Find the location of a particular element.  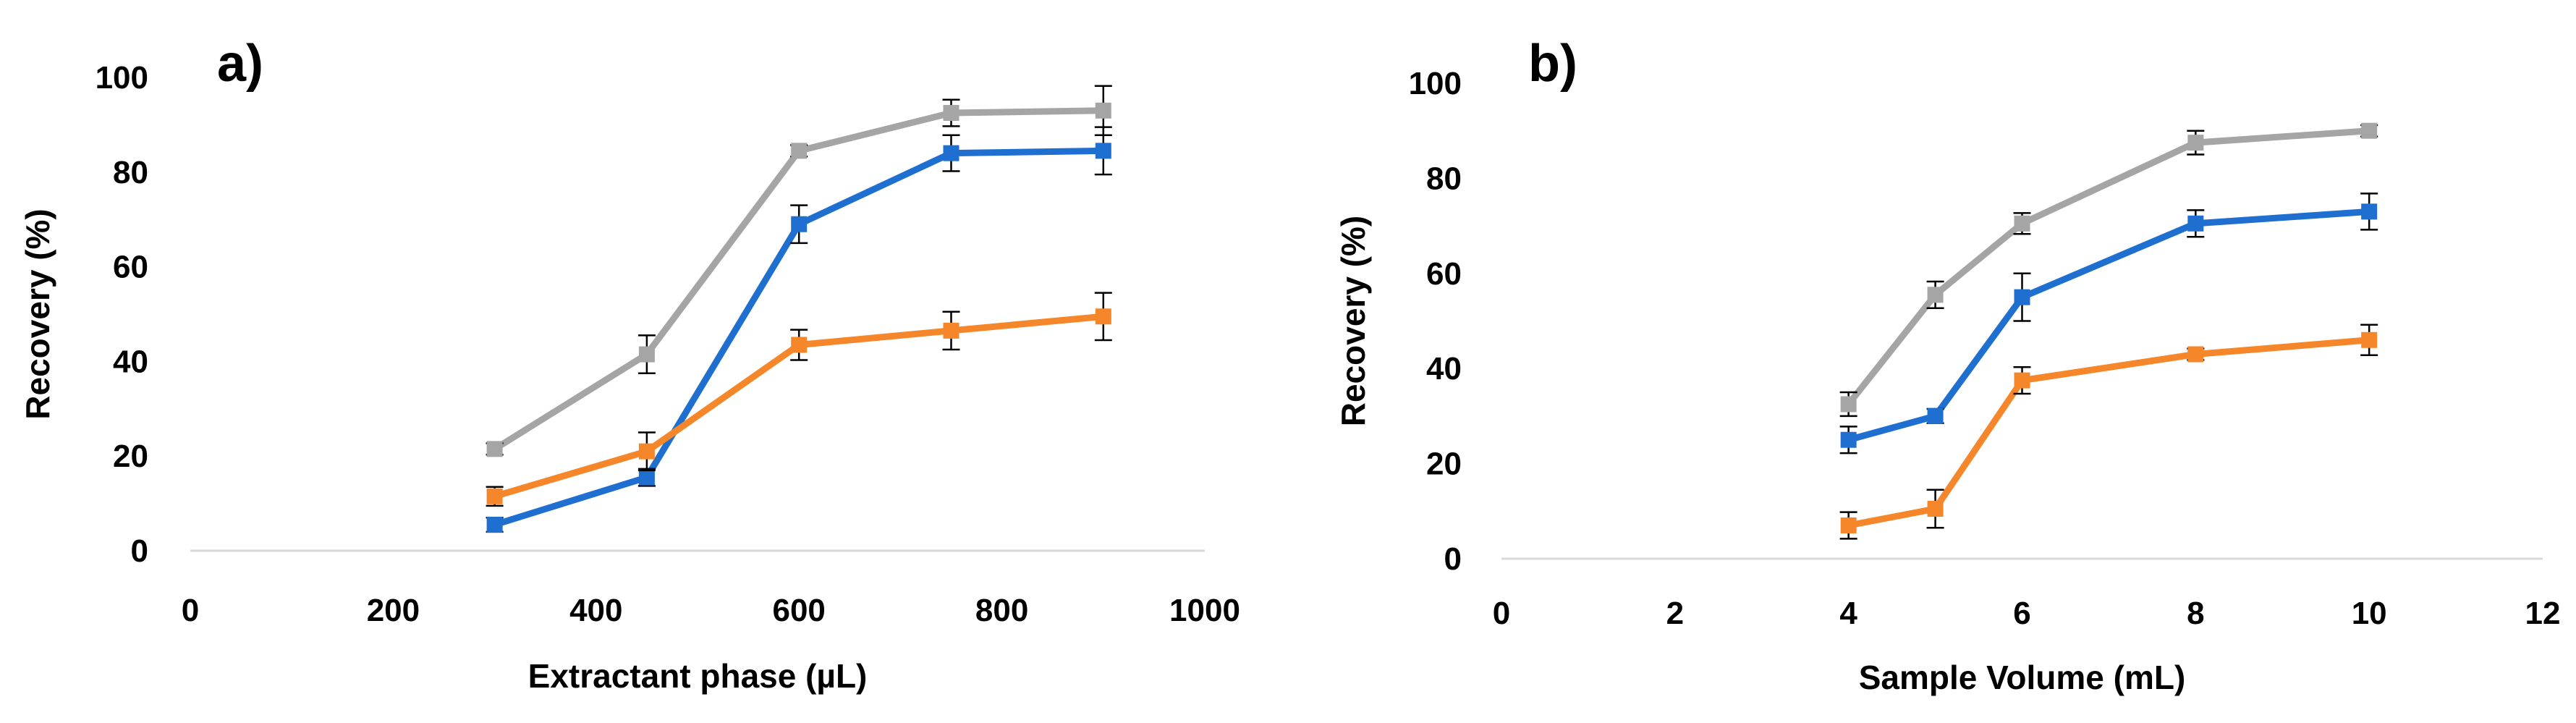

x-tick-label: 2 is located at coordinates (1675, 613).